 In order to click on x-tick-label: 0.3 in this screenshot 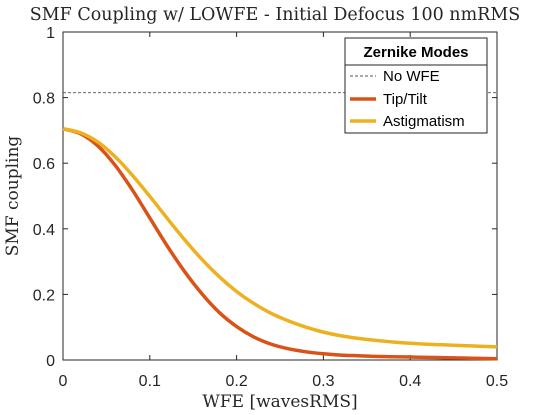, I will do `click(323, 381)`.